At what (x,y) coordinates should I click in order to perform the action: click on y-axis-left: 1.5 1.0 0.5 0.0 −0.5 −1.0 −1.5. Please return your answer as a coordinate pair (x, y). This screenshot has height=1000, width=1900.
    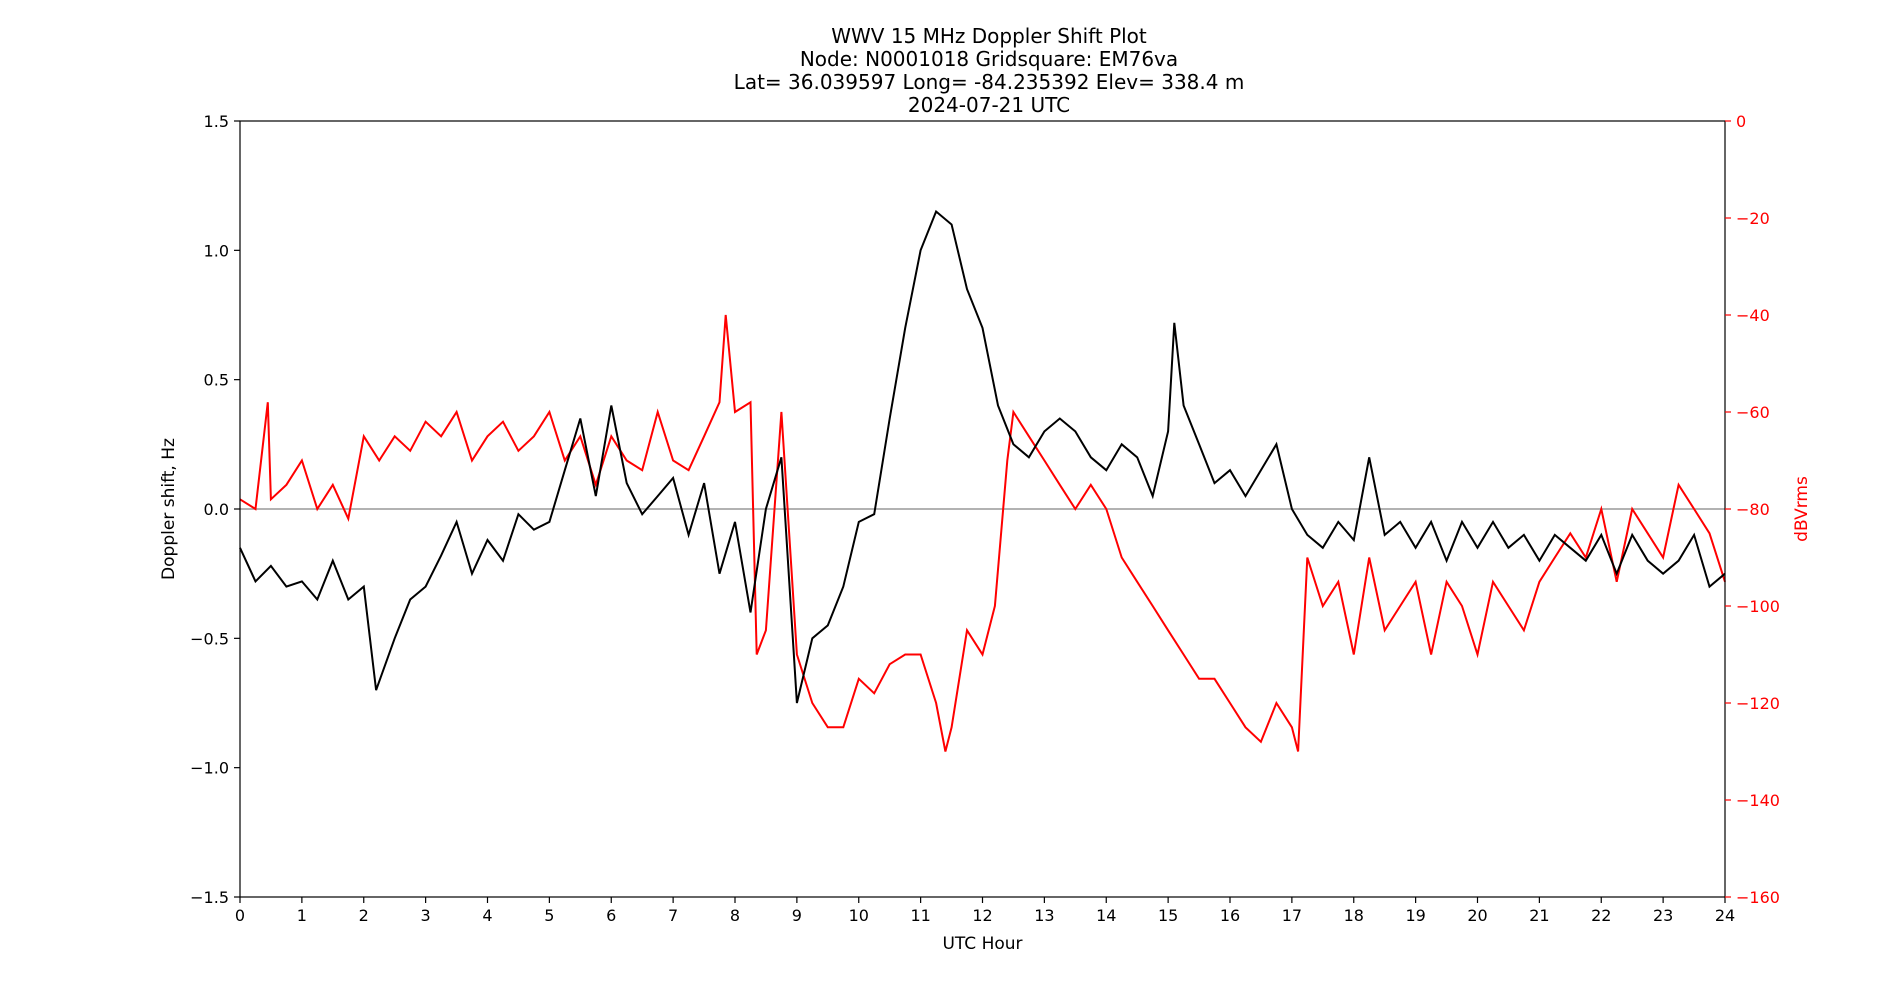
    Looking at the image, I should click on (215, 509).